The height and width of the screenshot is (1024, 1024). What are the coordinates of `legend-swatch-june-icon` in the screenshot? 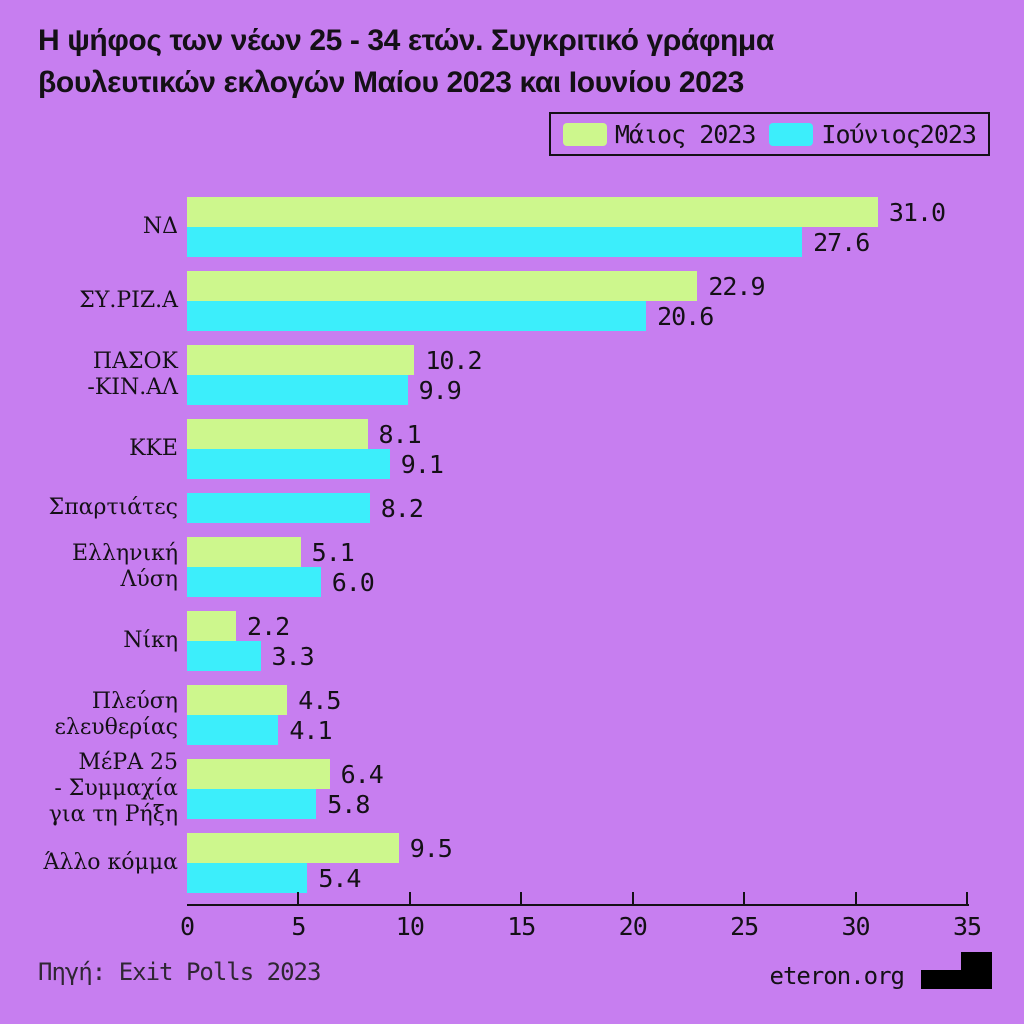 It's located at (791, 134).